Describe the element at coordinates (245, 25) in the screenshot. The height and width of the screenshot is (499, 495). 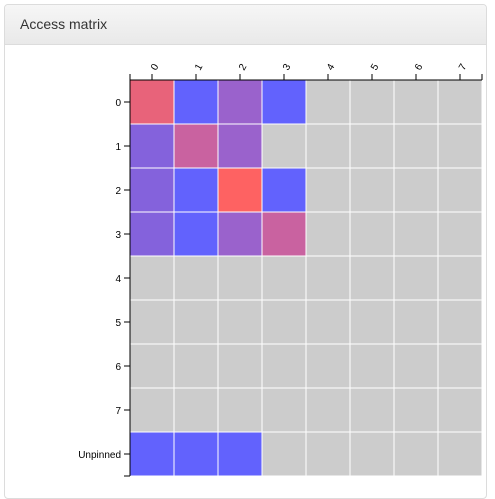
I see `panel-heading: Access matrix` at that location.